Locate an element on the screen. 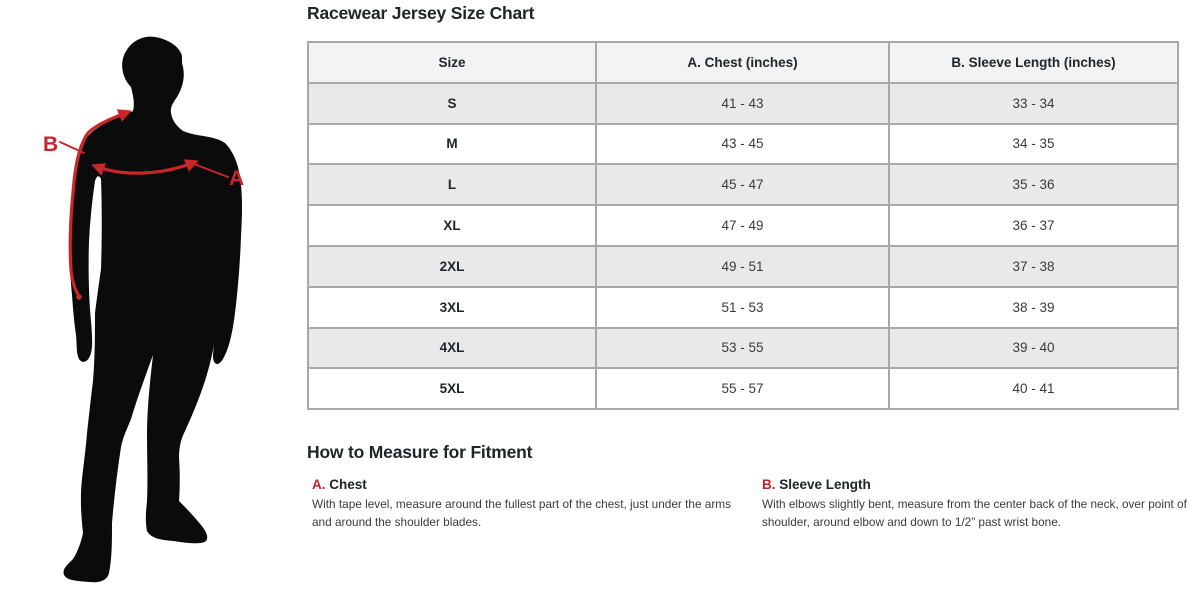  page-title: Racewear Jersey Size Chart is located at coordinates (421, 13).